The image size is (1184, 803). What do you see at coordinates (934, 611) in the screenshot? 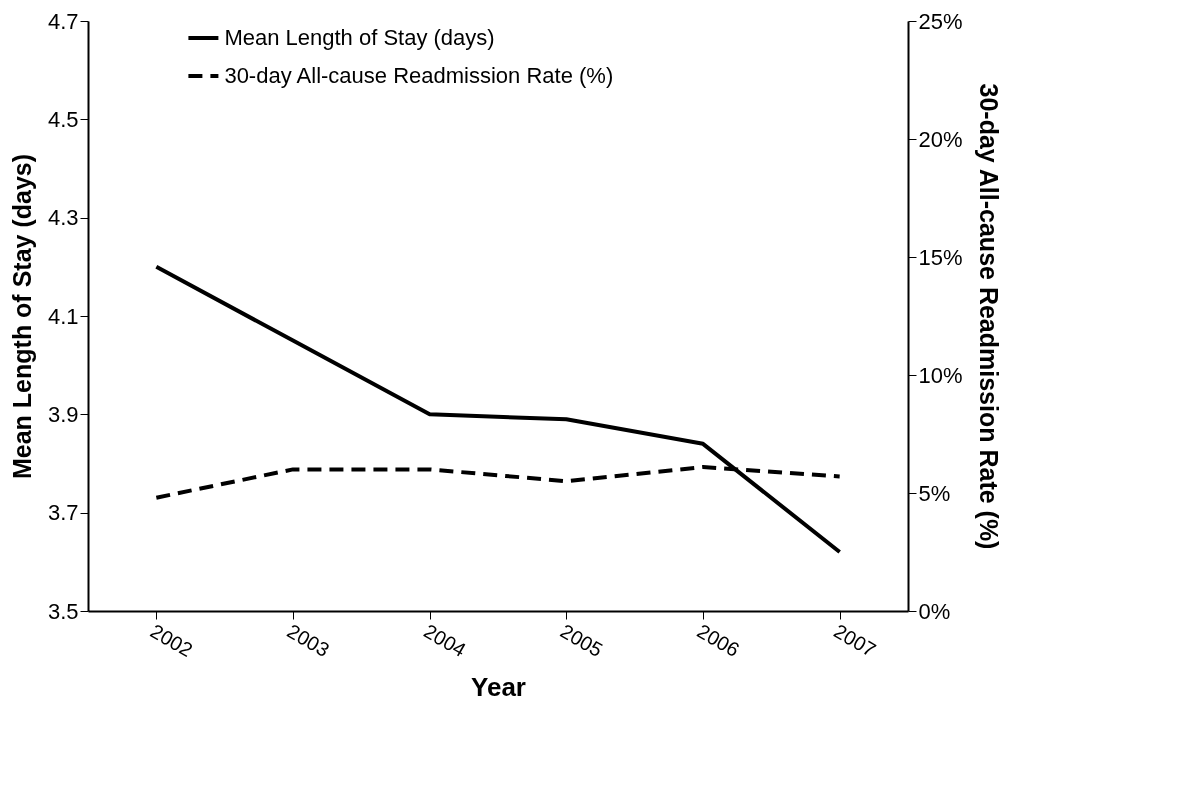
I see `y2-tick-label: 0%` at bounding box center [934, 611].